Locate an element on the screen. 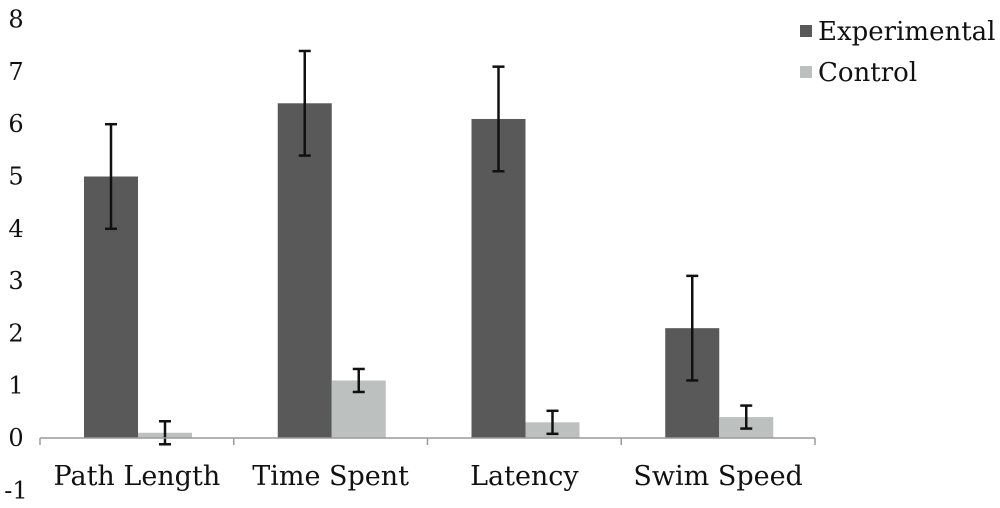 This screenshot has height=508, width=1000. x-axis-tick-marks is located at coordinates (427, 441).